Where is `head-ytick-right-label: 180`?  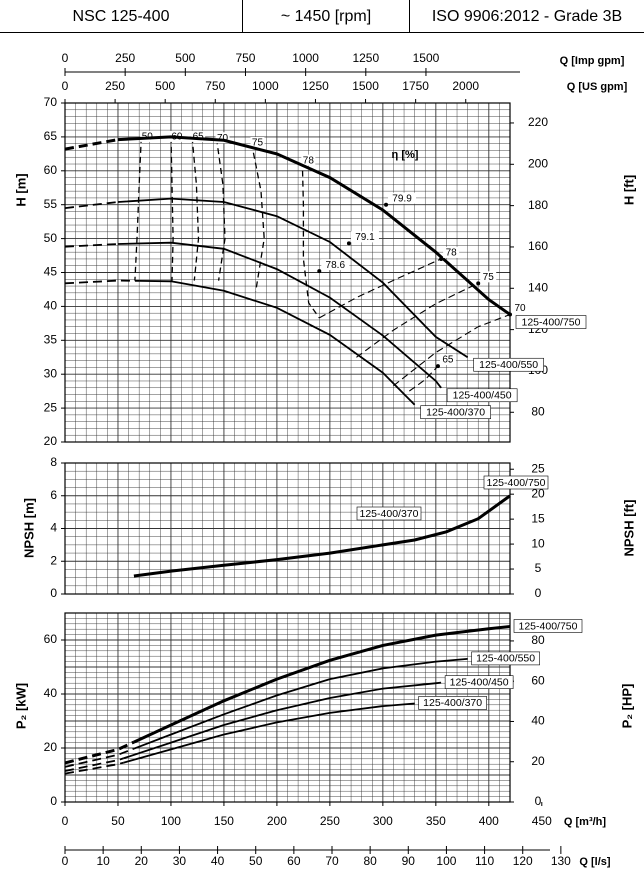 head-ytick-right-label: 180 is located at coordinates (538, 205).